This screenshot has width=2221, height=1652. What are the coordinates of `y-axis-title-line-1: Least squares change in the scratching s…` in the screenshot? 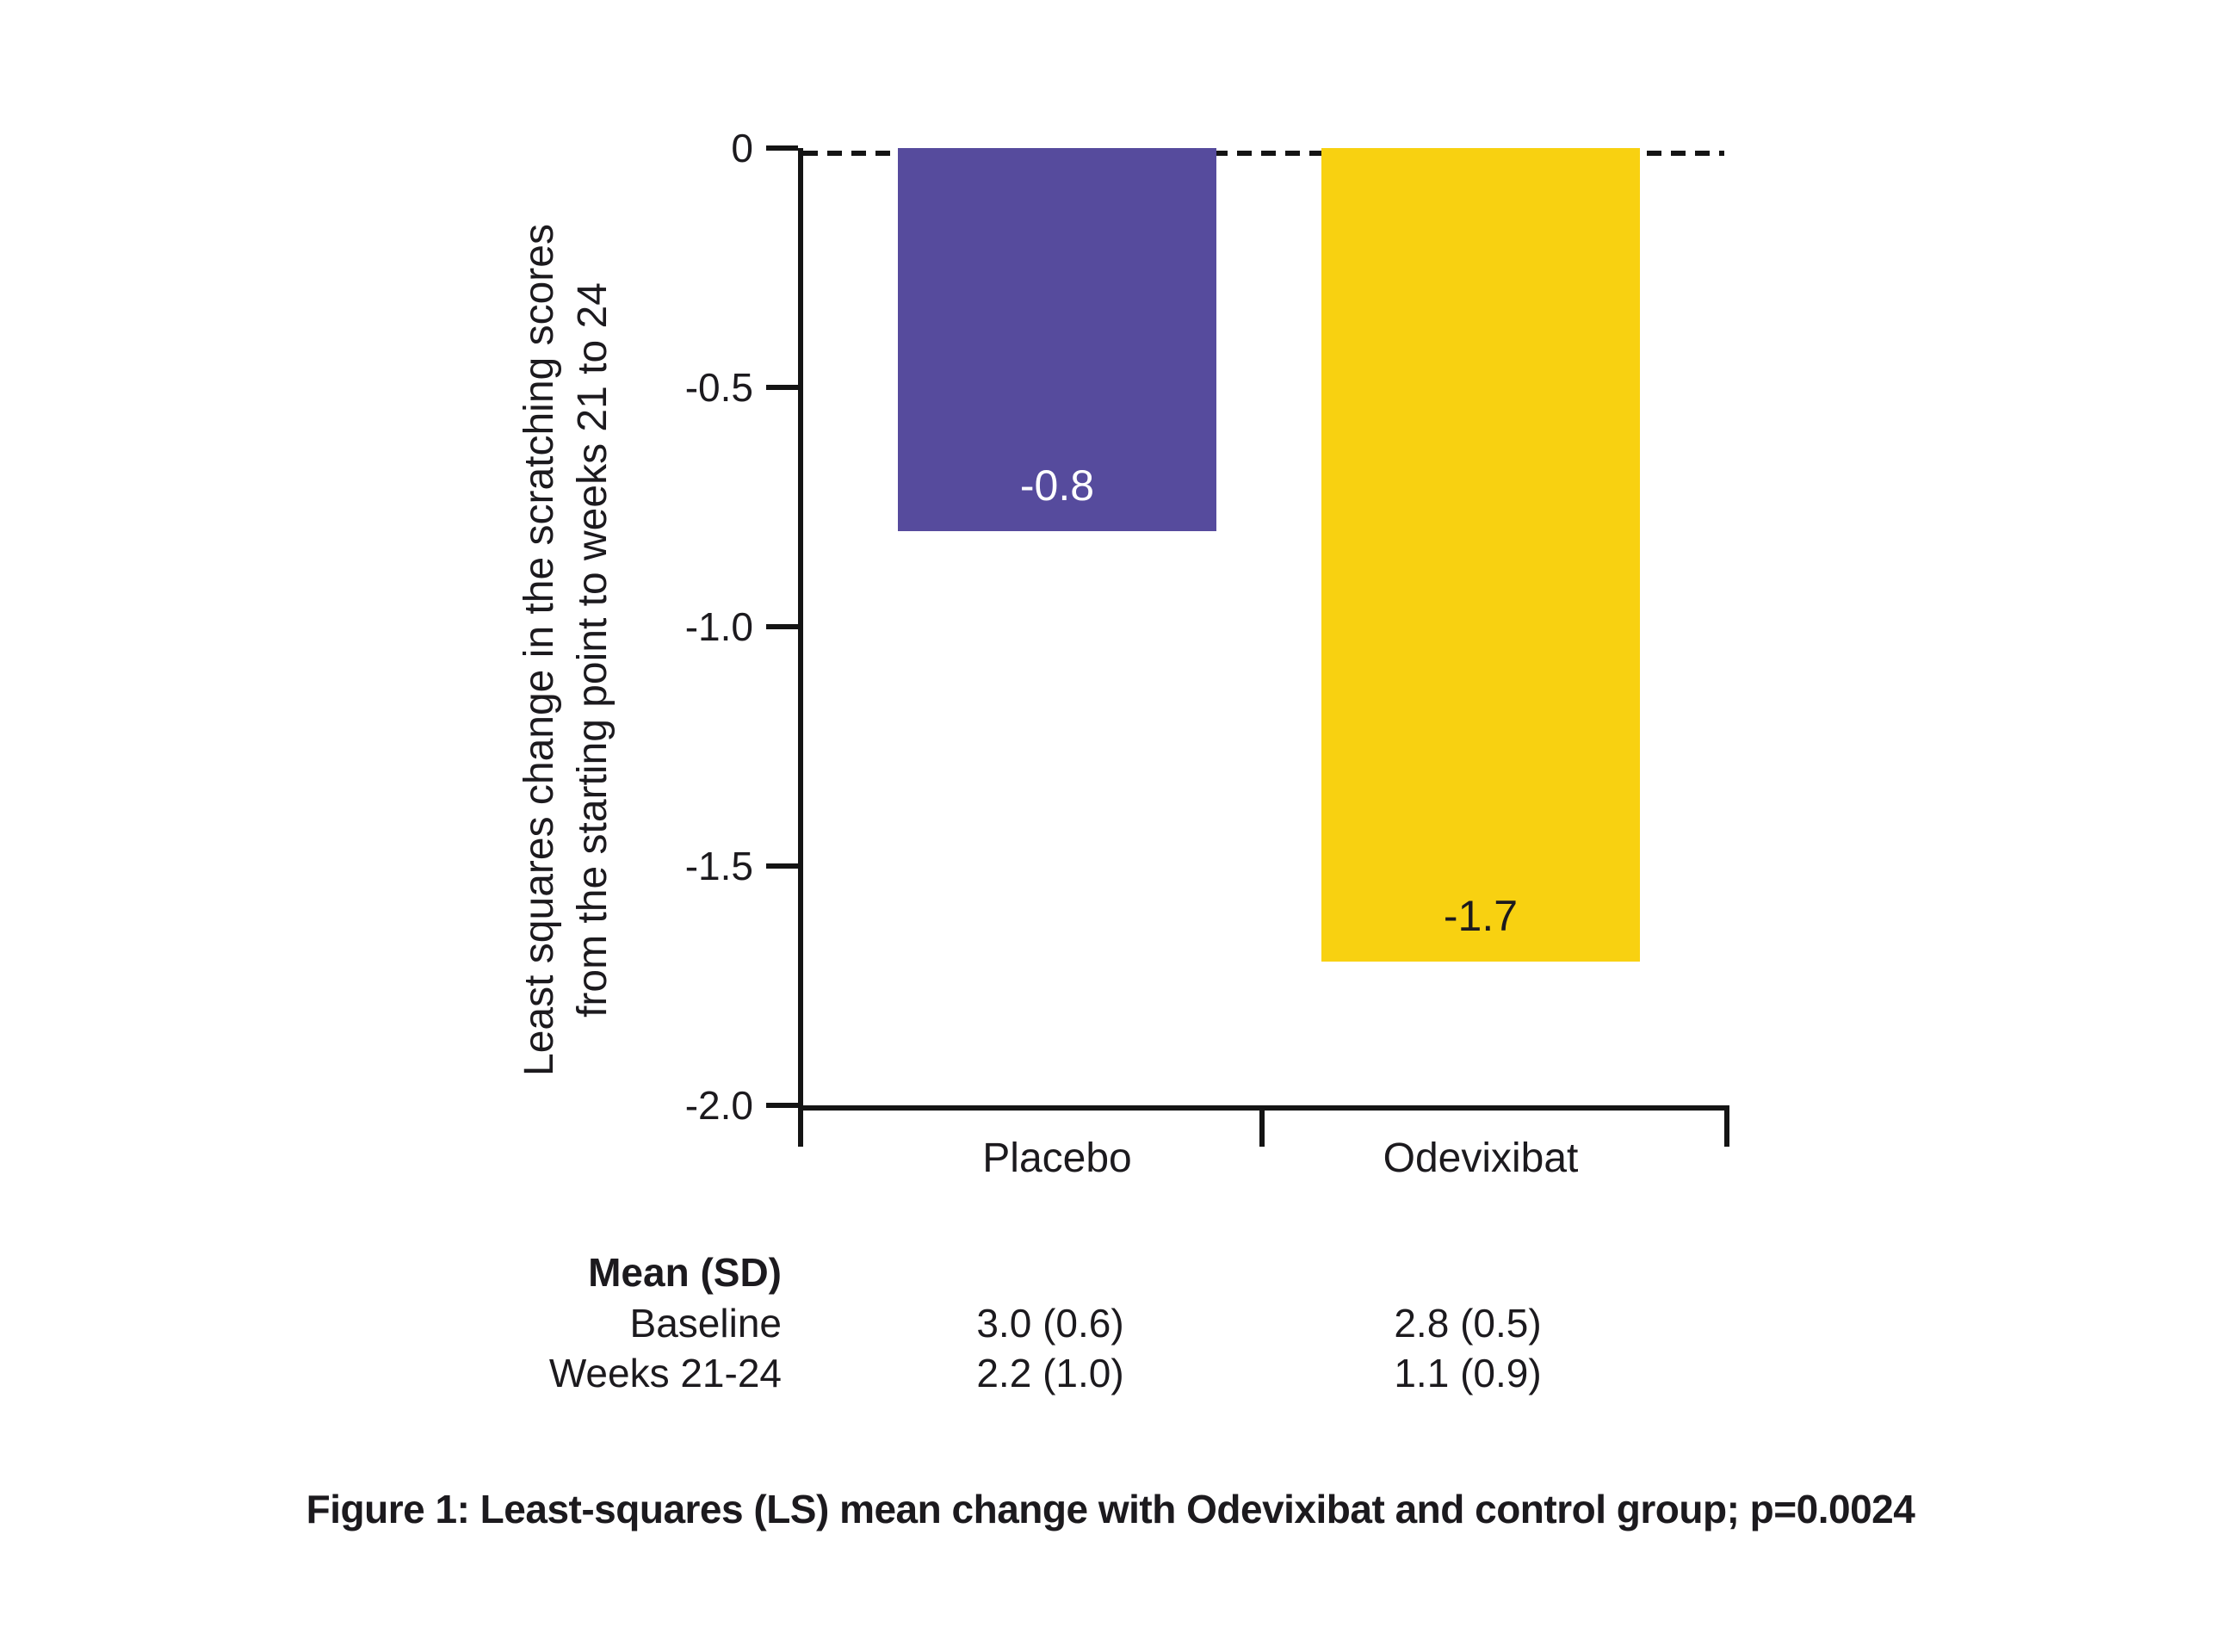 It's located at (540, 650).